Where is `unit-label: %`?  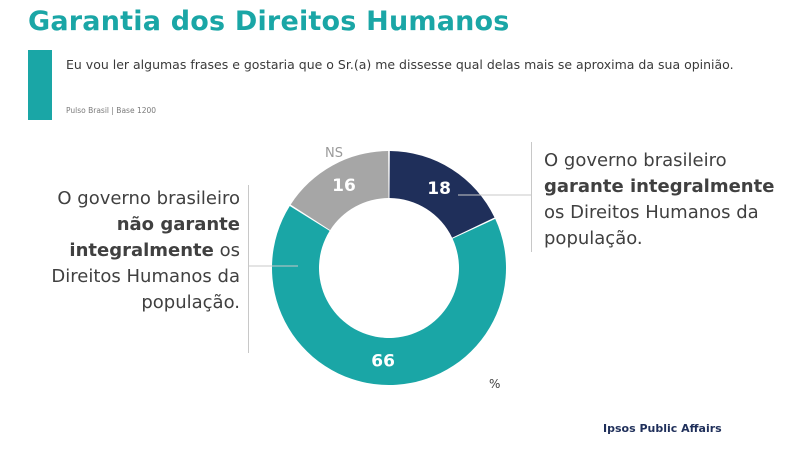
unit-label: % is located at coordinates (495, 384).